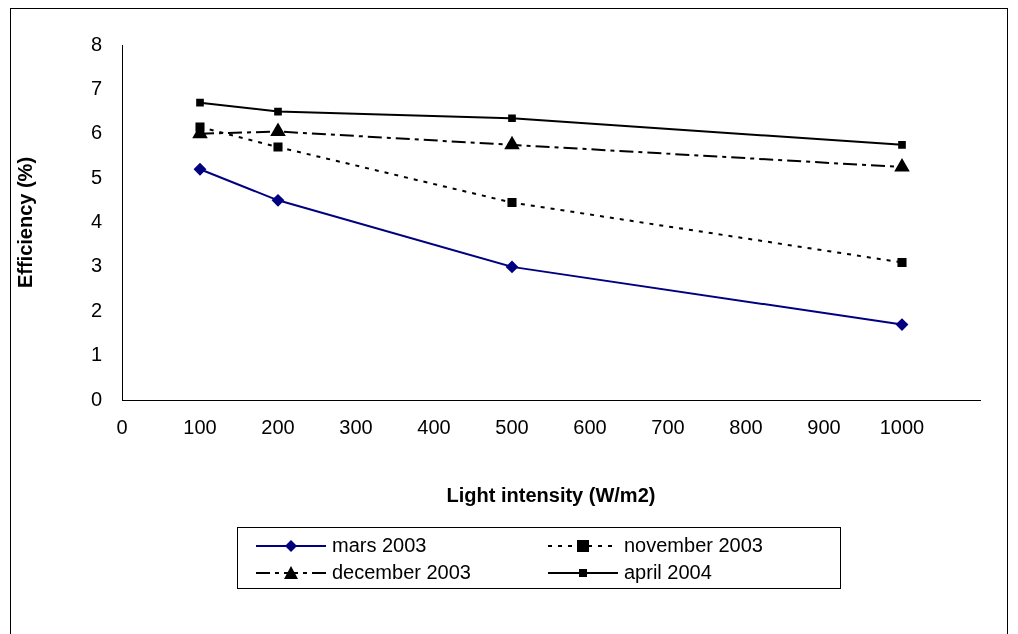  I want to click on legend-label: december 2003, so click(401, 572).